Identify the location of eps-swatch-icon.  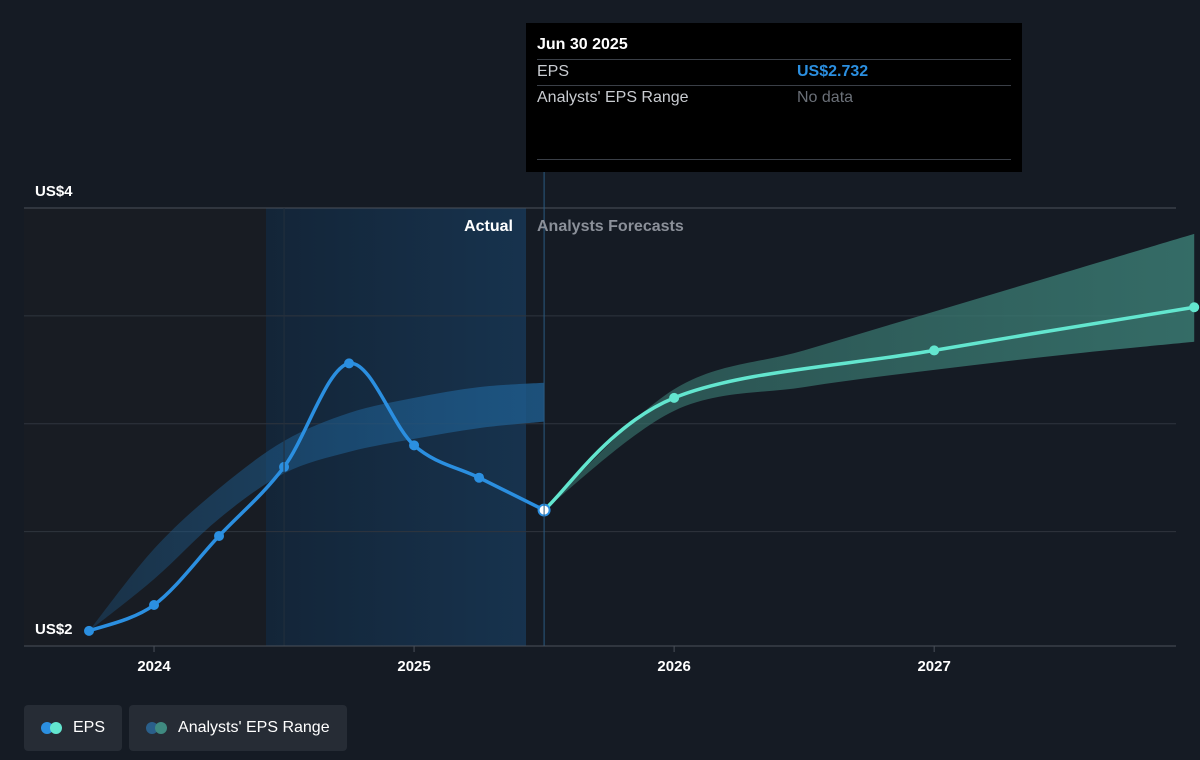
(52, 728).